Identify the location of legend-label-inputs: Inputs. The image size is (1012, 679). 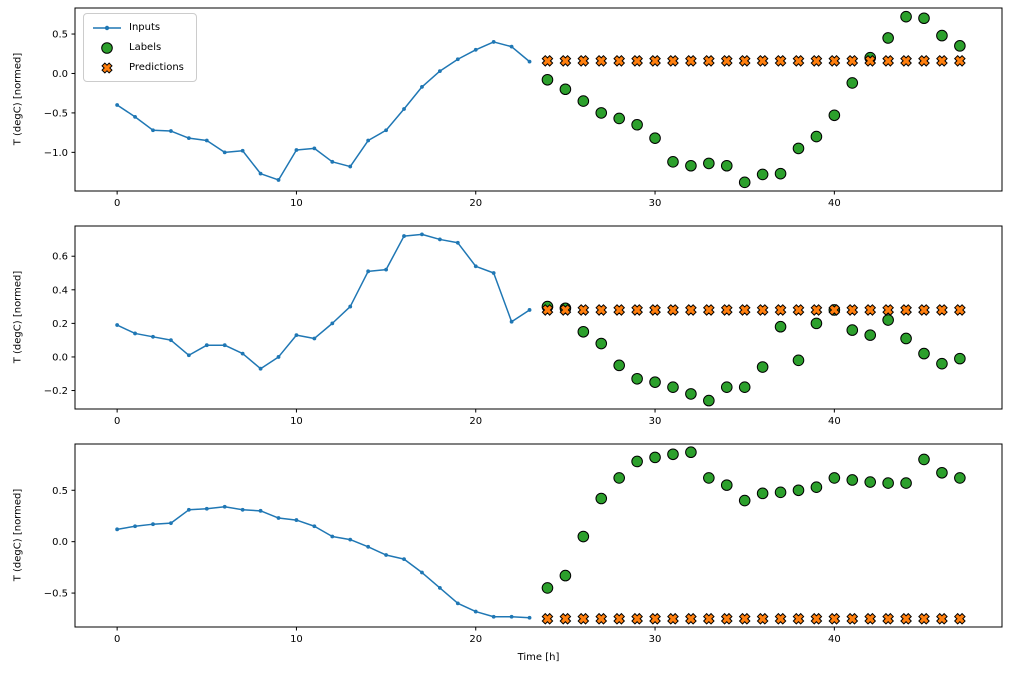
(145, 27).